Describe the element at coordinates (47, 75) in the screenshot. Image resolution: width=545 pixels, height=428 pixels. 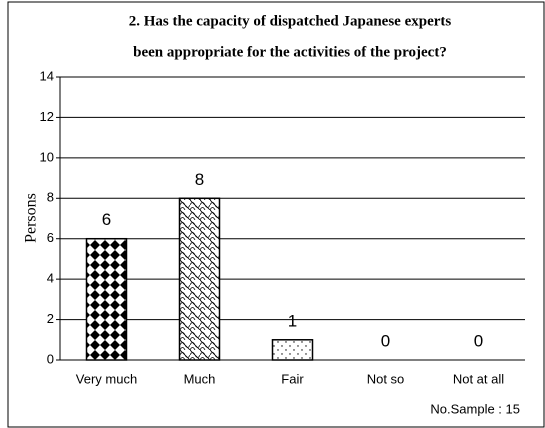
I see `y-tick-label: 14` at that location.